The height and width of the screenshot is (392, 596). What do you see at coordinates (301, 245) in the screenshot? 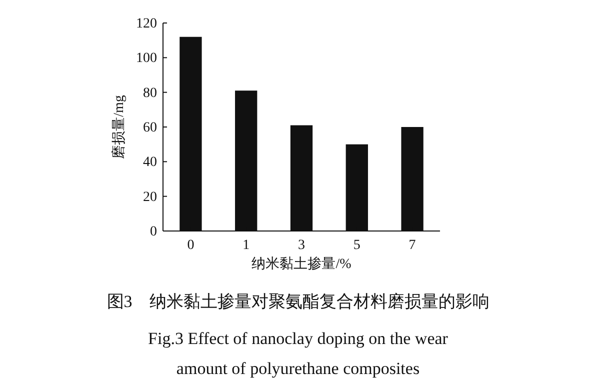
I see `x-tick-label: 3` at bounding box center [301, 245].